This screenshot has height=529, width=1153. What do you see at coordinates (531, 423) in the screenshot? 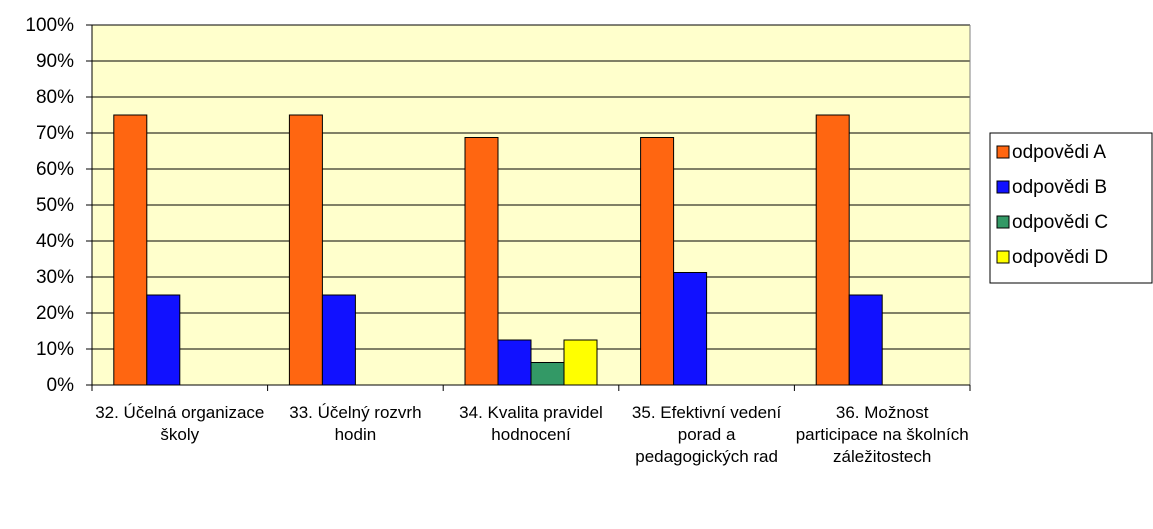
I see `x-tick-label: 34. Kvalita pravidel hodnocení` at bounding box center [531, 423].